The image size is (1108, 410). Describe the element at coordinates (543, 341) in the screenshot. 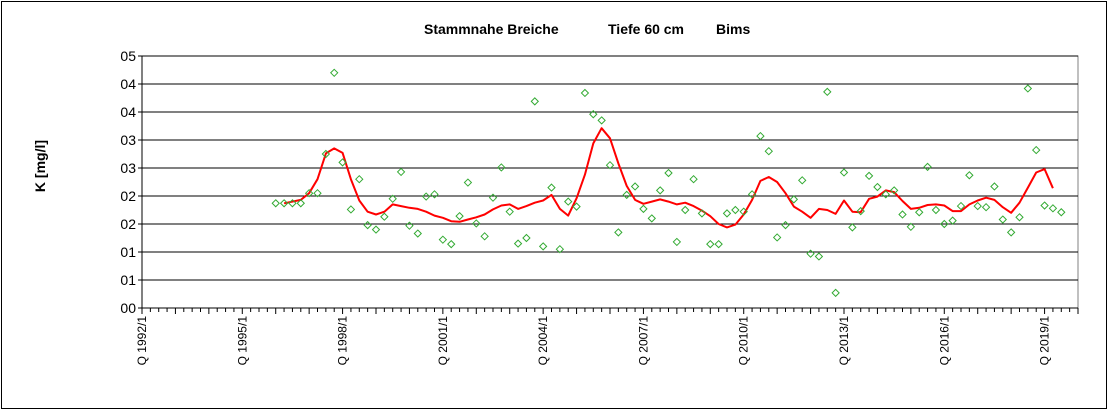

I see `x-tick-label: Q 2004/1` at that location.